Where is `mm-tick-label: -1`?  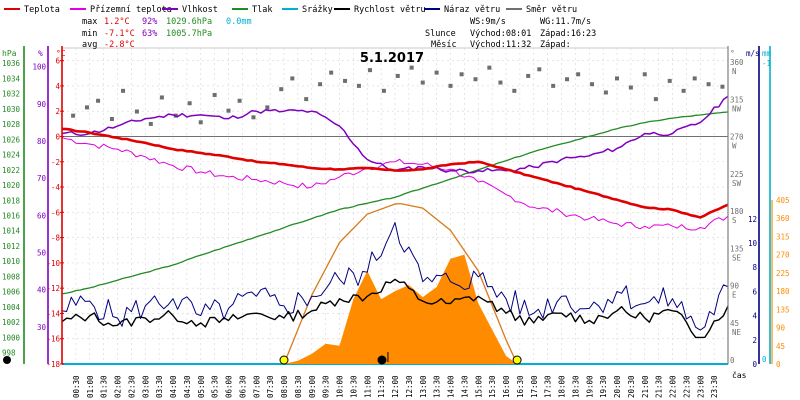 mm-tick-label: -1 is located at coordinates (766, 63).